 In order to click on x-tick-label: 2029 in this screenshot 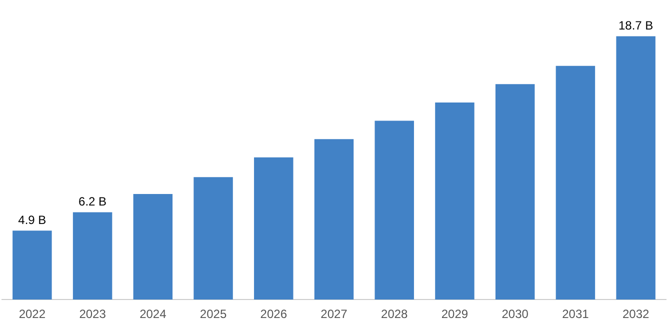, I will do `click(454, 314)`.